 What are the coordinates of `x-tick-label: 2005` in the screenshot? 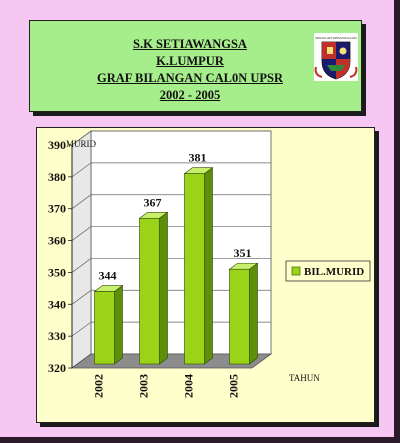 It's located at (234, 386).